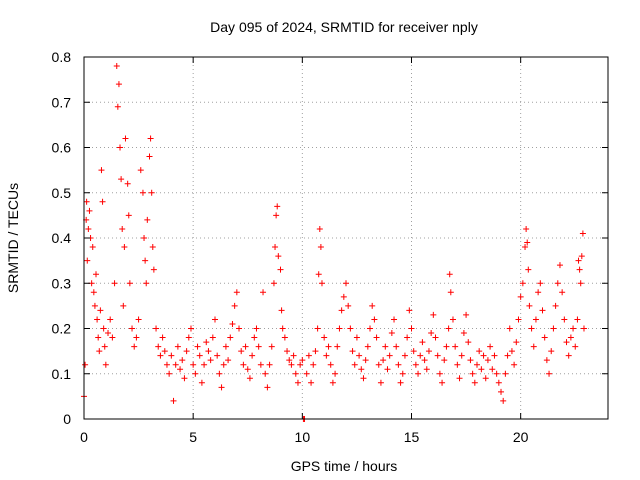  I want to click on x-tick-label: 15, so click(412, 437).